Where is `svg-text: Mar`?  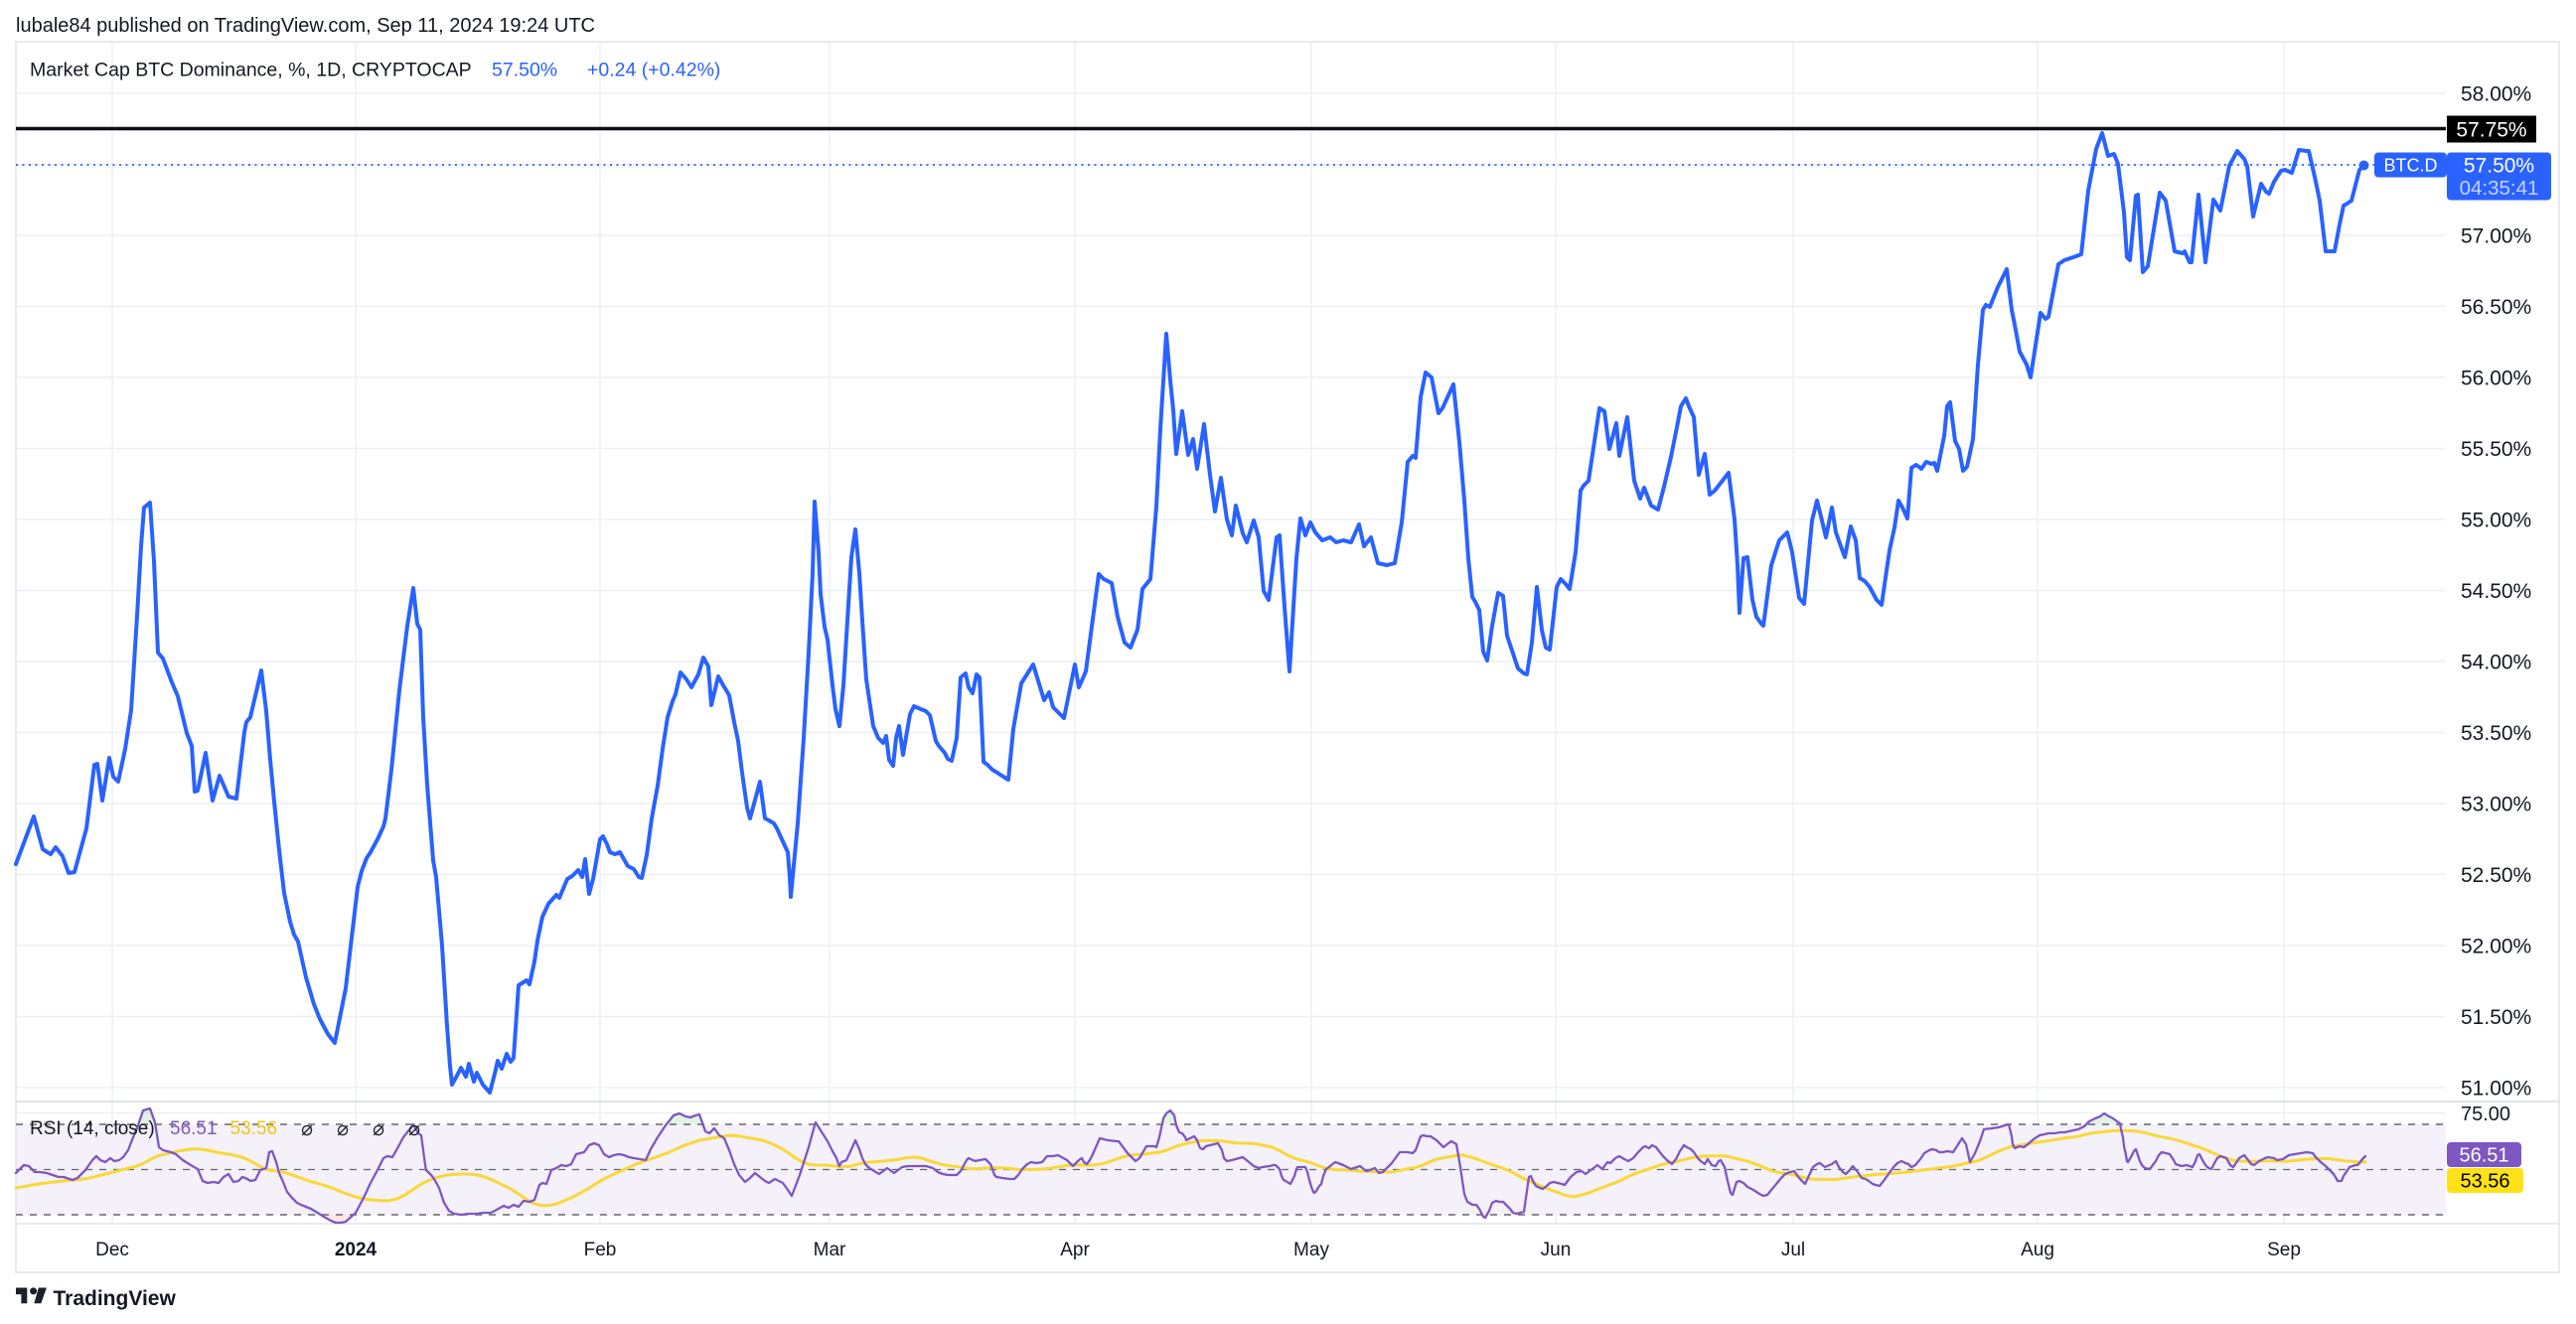
svg-text: Mar is located at coordinates (830, 1250).